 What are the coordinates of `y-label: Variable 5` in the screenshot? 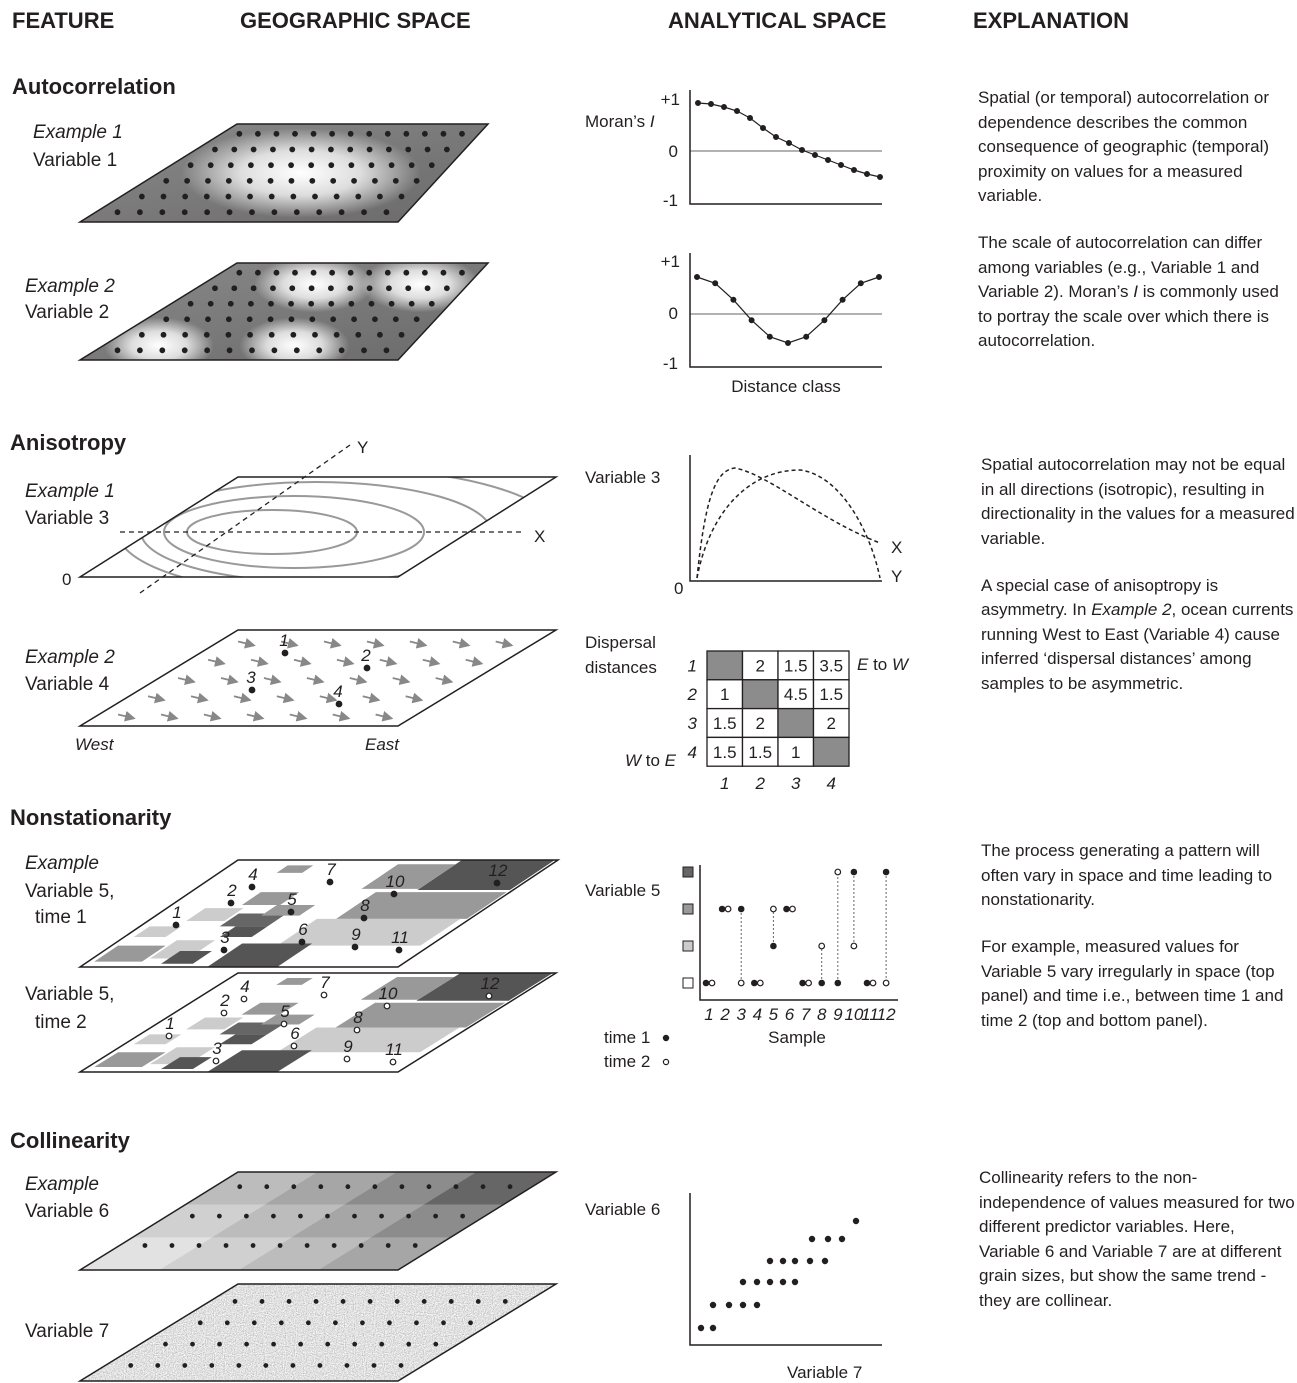 It's located at (622, 890).